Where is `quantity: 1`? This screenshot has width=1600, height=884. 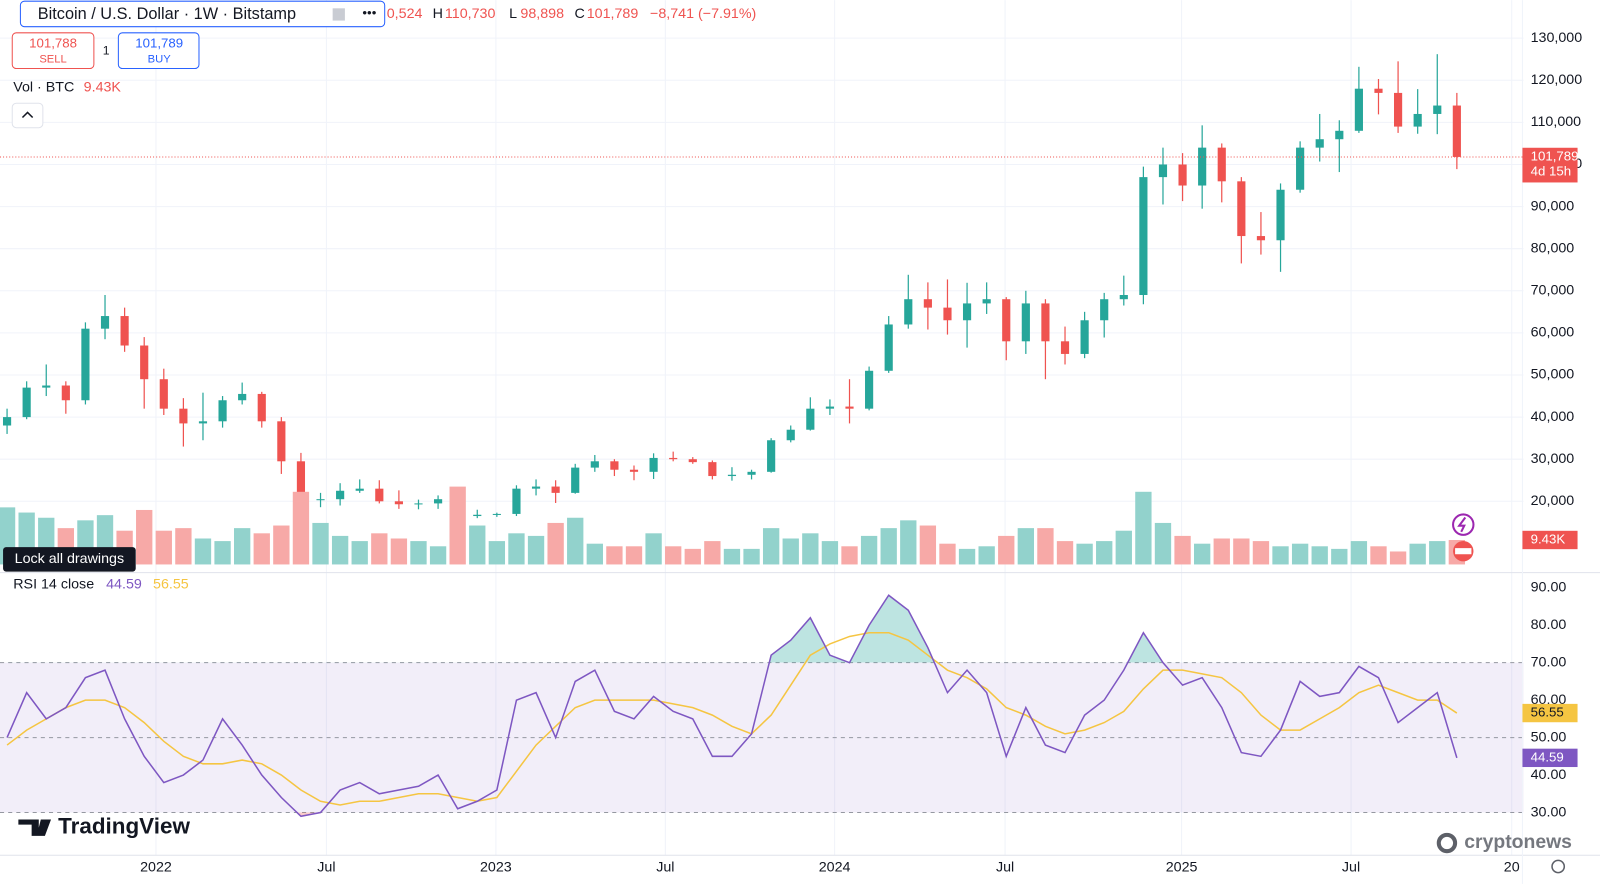 quantity: 1 is located at coordinates (106, 50).